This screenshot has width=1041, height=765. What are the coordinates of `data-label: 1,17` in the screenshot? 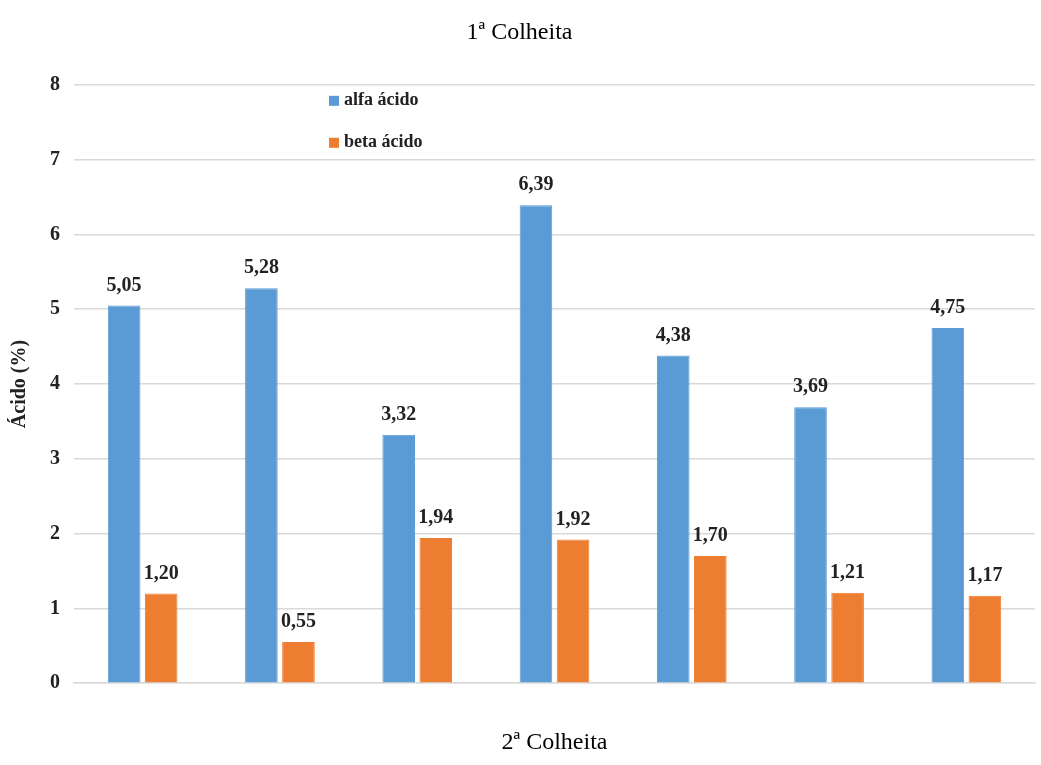 It's located at (985, 573).